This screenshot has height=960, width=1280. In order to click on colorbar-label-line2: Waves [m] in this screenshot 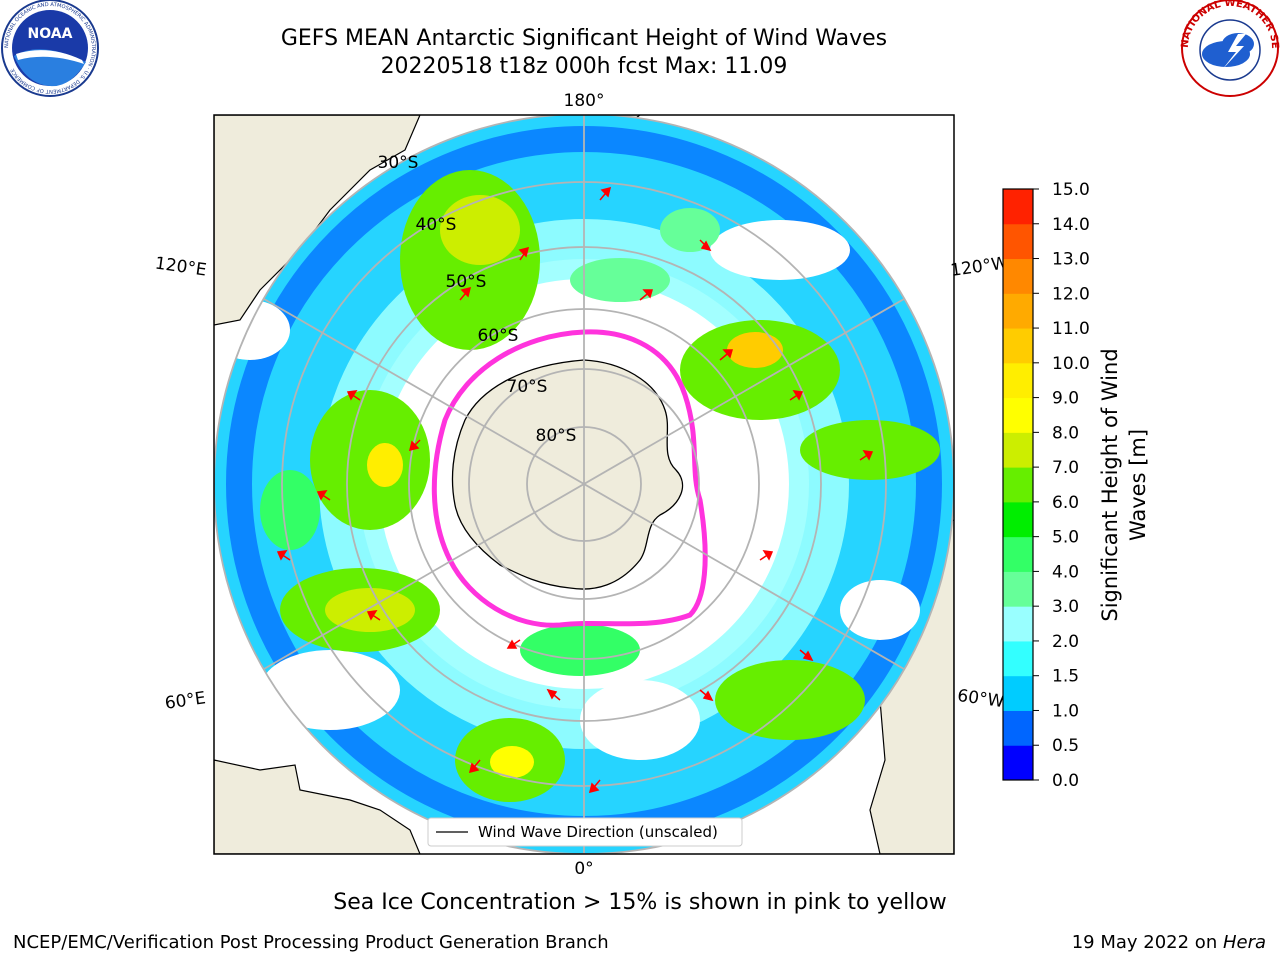, I will do `click(1138, 485)`.